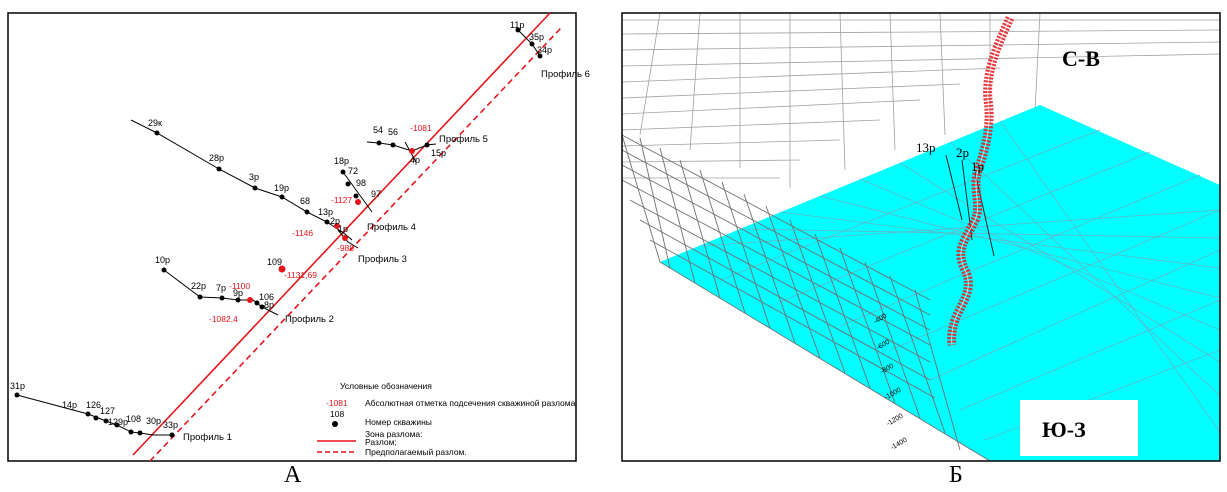  I want to click on legend-mark-example: -1081, so click(337, 403).